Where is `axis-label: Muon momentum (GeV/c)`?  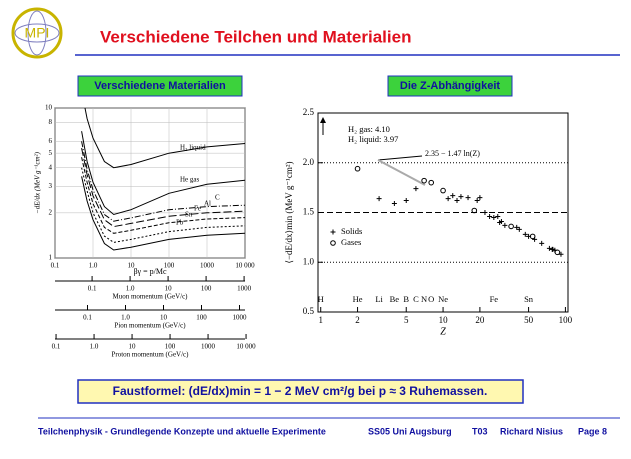 axis-label: Muon momentum (GeV/c) is located at coordinates (150, 297).